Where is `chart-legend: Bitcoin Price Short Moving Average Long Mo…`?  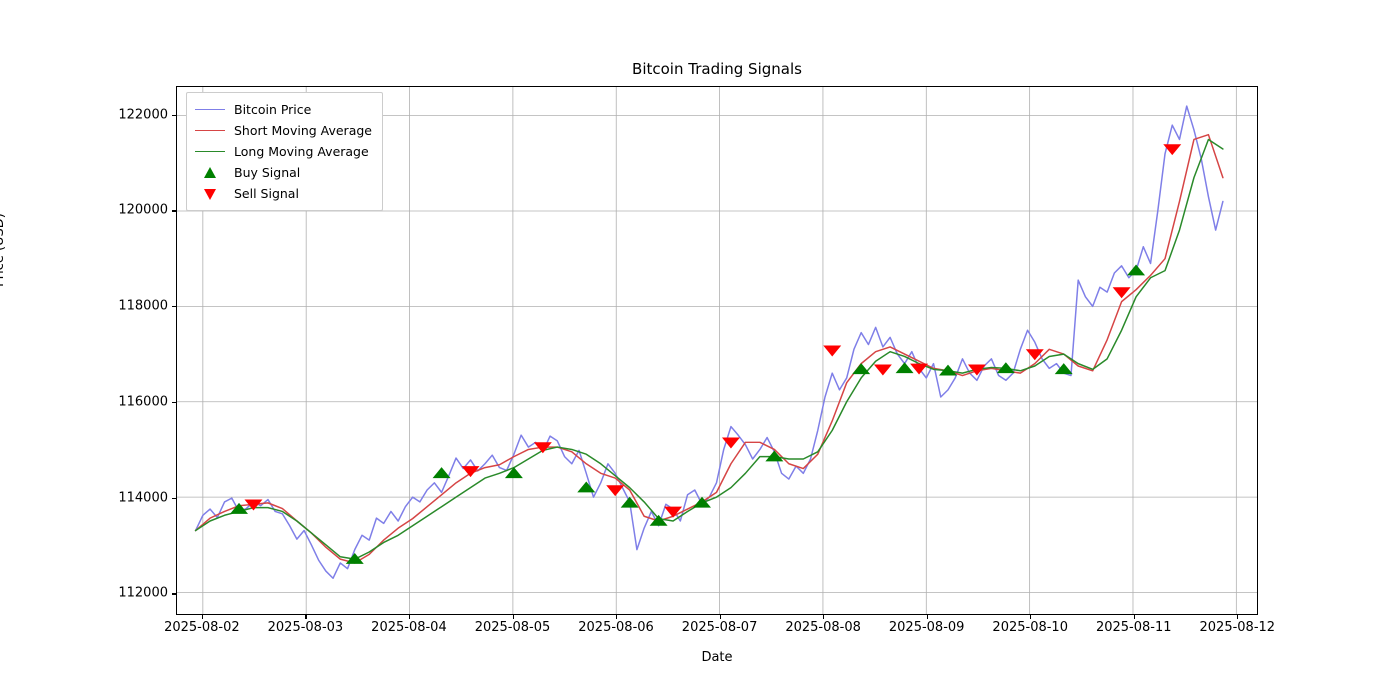 chart-legend: Bitcoin Price Short Moving Average Long Mo… is located at coordinates (284, 151).